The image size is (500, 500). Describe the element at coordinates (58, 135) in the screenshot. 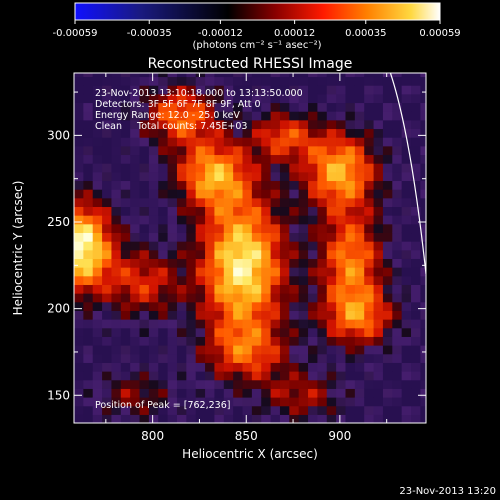

I see `y-tick-label: 300` at that location.